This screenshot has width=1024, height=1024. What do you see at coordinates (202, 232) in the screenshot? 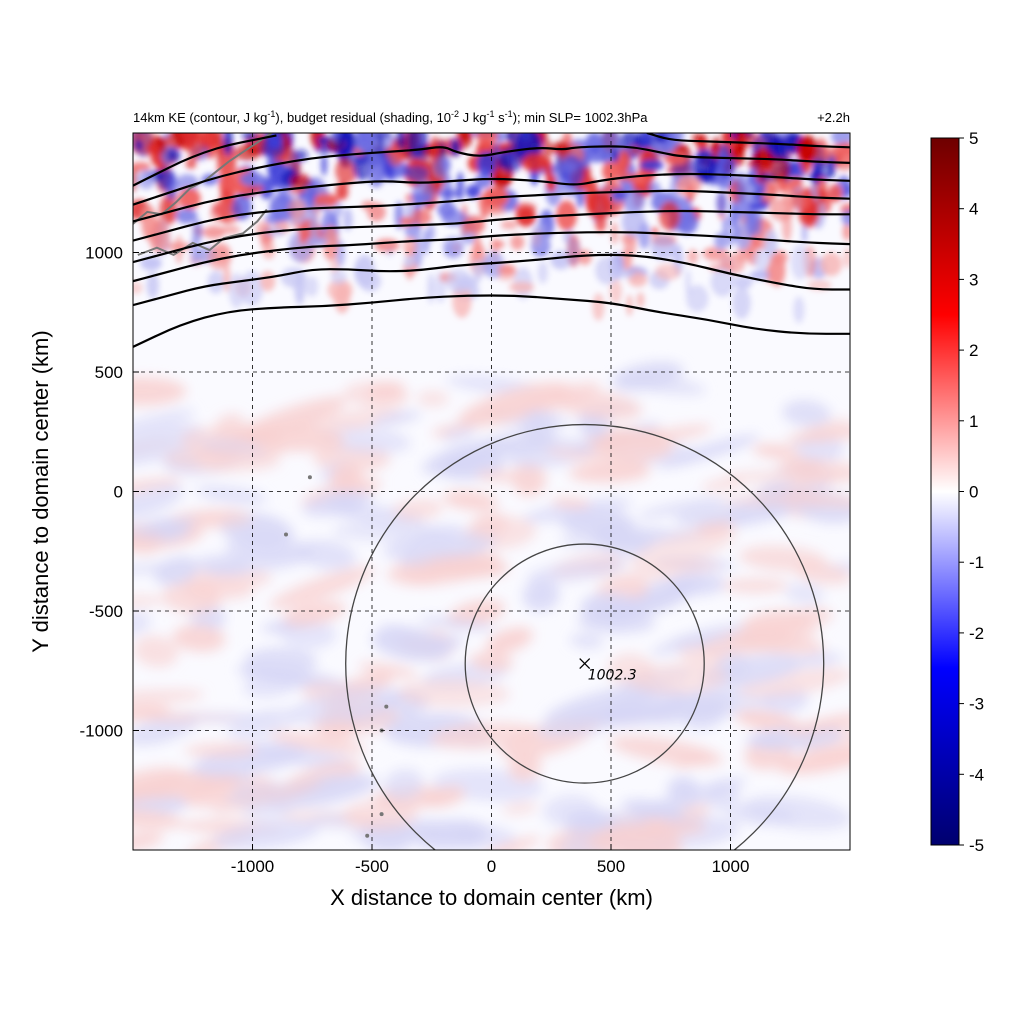
I see `coastline-segment` at bounding box center [202, 232].